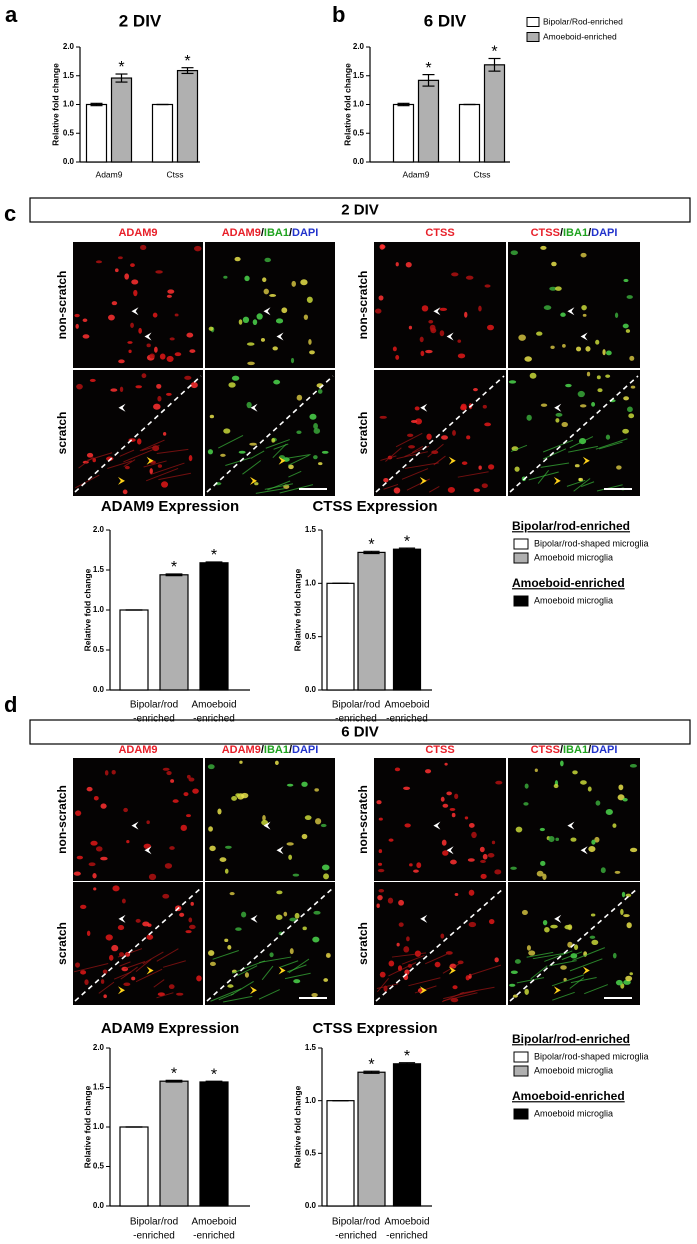 This screenshot has height=1244, width=697. I want to click on legend-group-title: Bipolar/rod-enriched, so click(571, 1039).